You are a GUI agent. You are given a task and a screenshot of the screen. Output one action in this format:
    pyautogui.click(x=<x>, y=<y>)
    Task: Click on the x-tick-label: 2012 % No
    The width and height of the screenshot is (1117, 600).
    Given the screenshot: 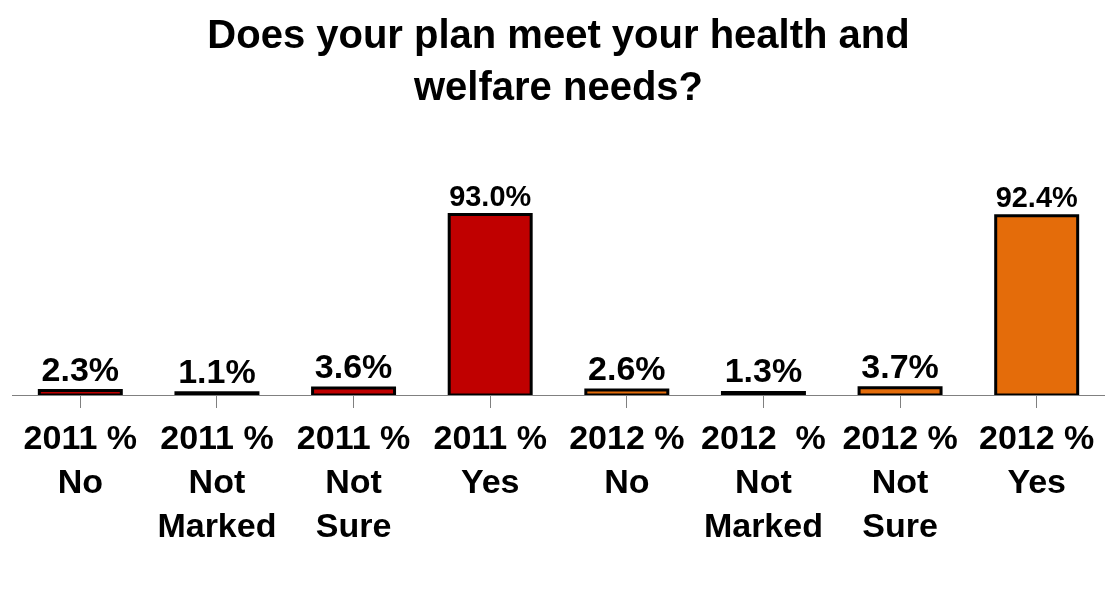 What is the action you would take?
    pyautogui.click(x=627, y=458)
    